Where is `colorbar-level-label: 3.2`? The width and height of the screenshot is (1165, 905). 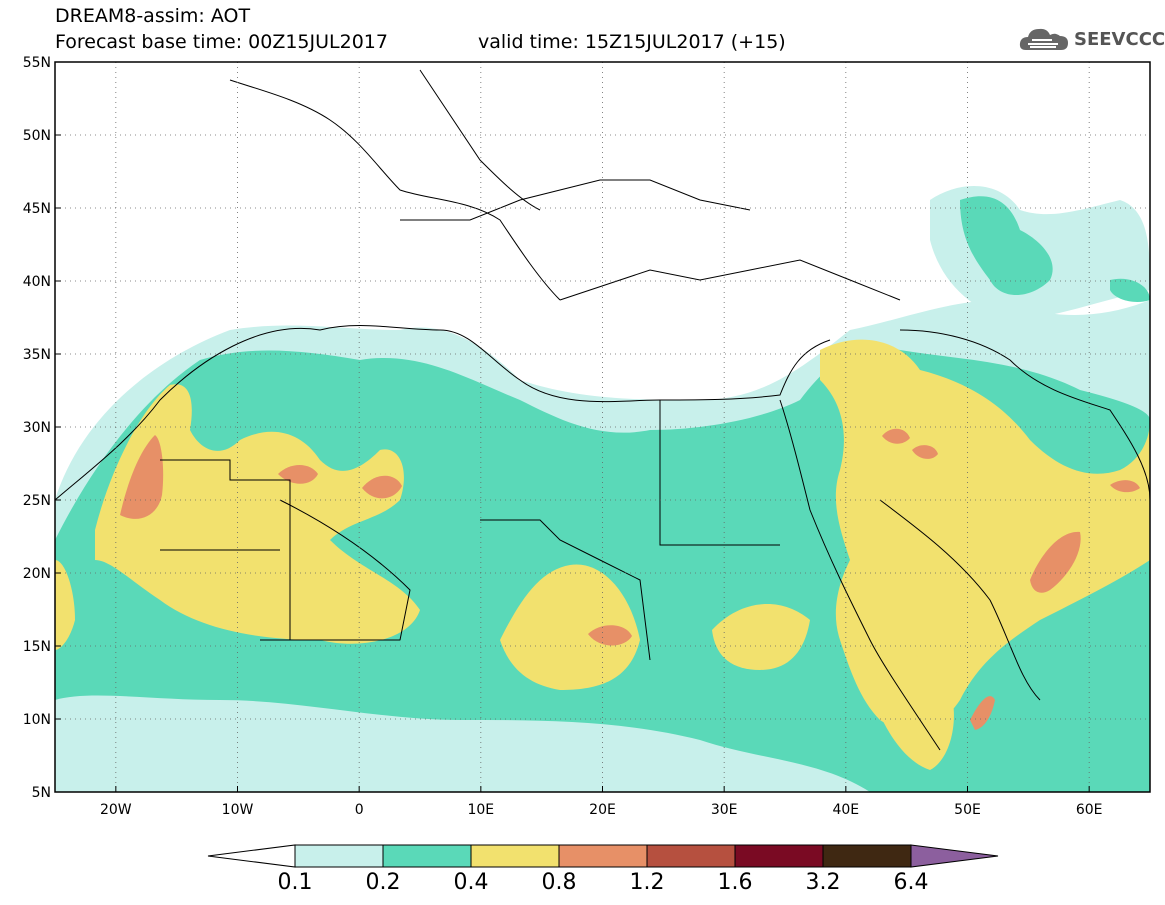
colorbar-level-label: 3.2 is located at coordinates (823, 882).